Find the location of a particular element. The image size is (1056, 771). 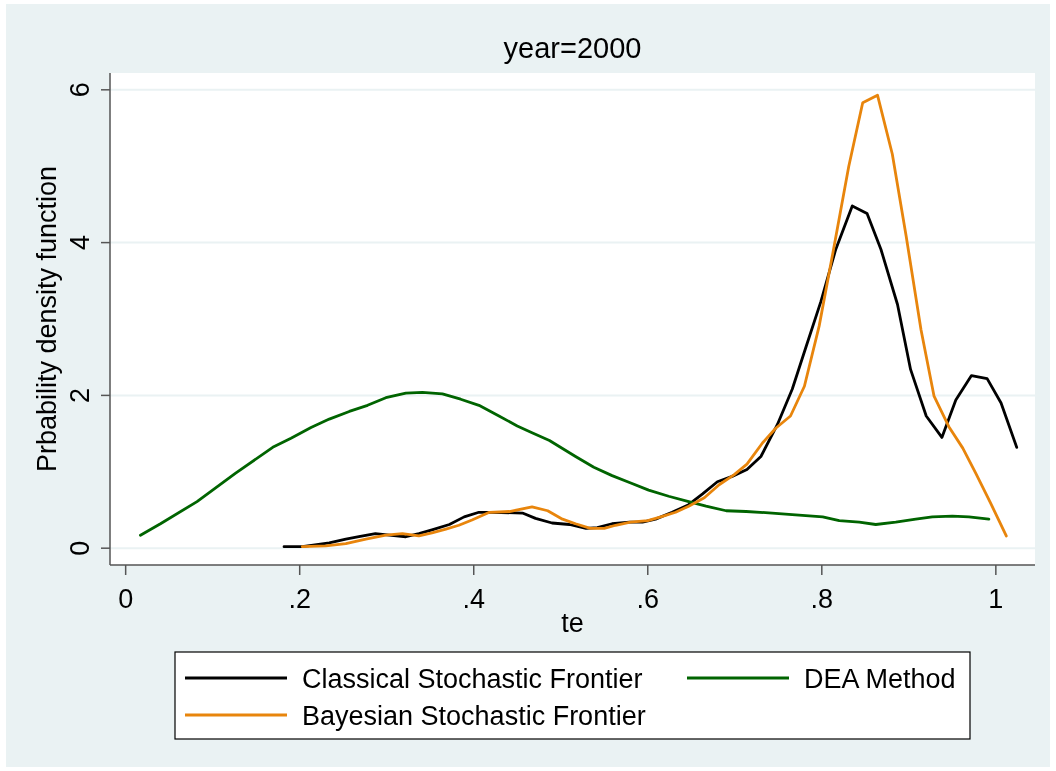

x-tick-label: .8 is located at coordinates (822, 599).